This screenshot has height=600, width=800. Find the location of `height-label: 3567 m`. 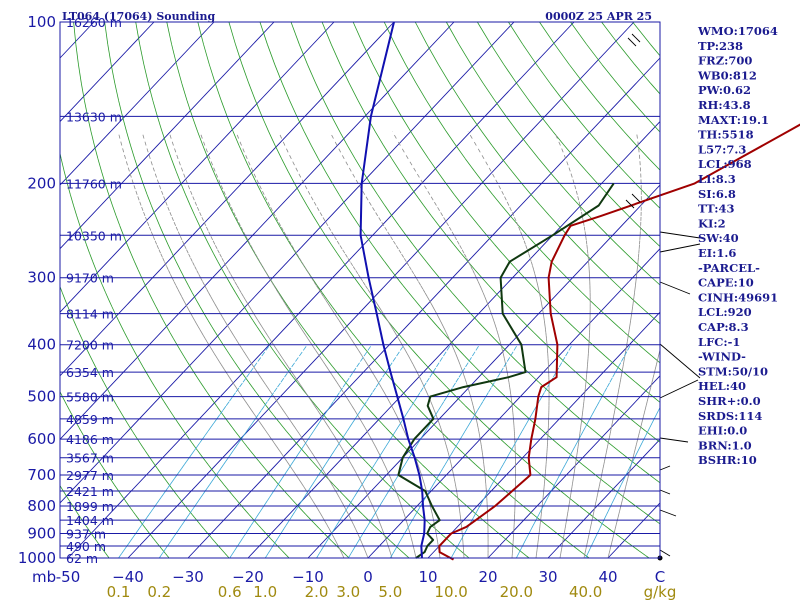

height-label: 3567 m is located at coordinates (90, 458).